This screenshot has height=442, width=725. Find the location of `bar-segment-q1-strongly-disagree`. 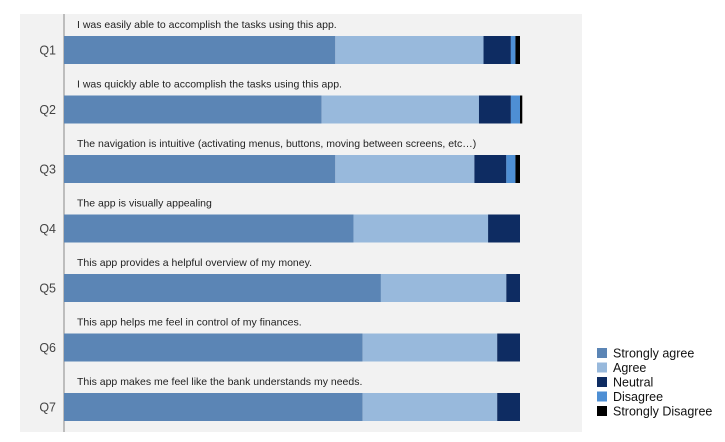

bar-segment-q1-strongly-disagree is located at coordinates (517, 50).